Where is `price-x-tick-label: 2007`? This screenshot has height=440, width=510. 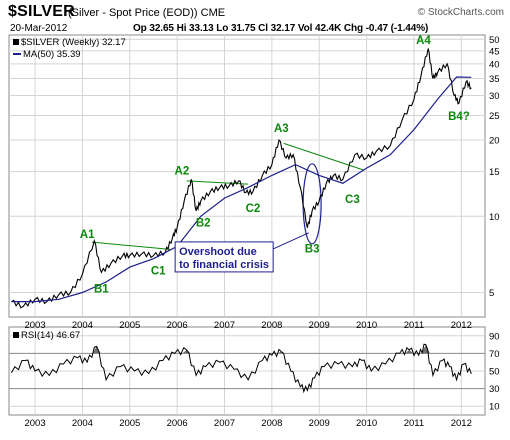 price-x-tick-label: 2007 is located at coordinates (224, 325).